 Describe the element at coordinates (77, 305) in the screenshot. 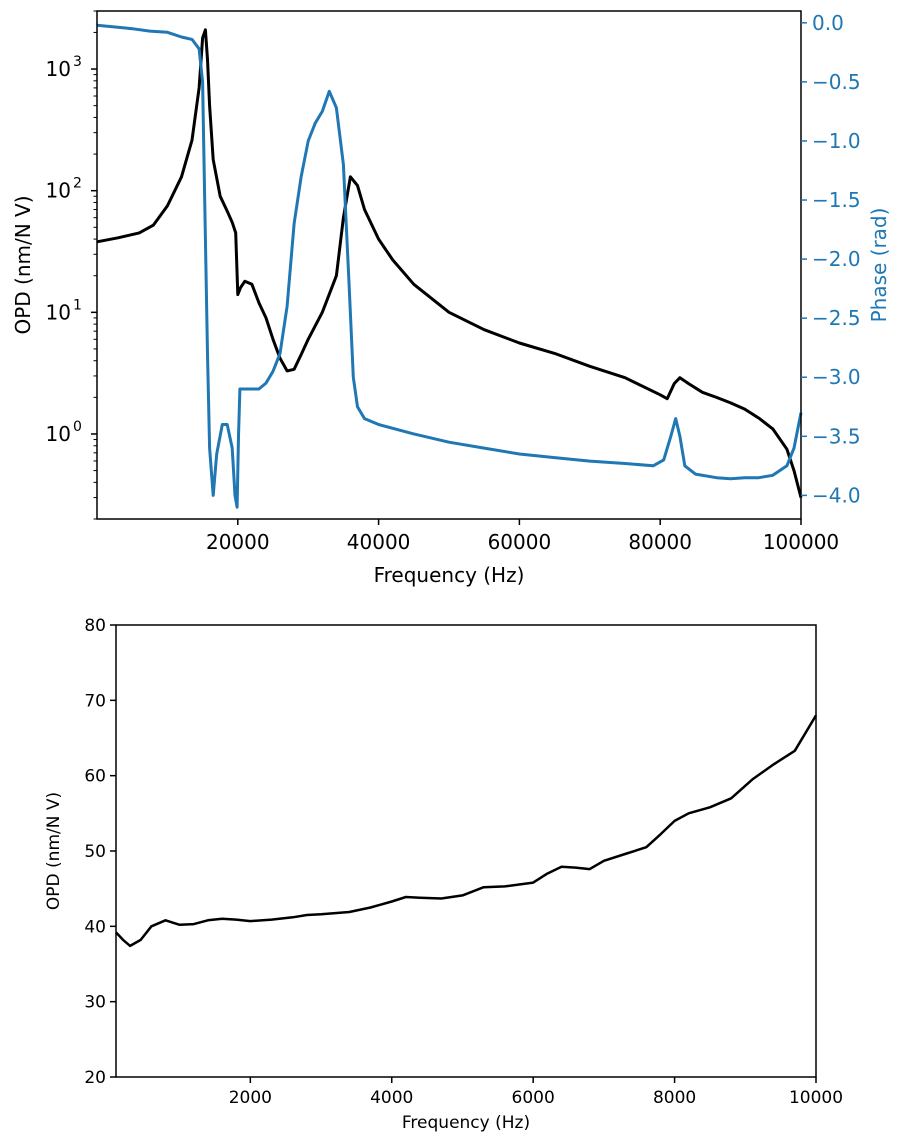

I see `chart1-y-tick-exponent: 1` at that location.